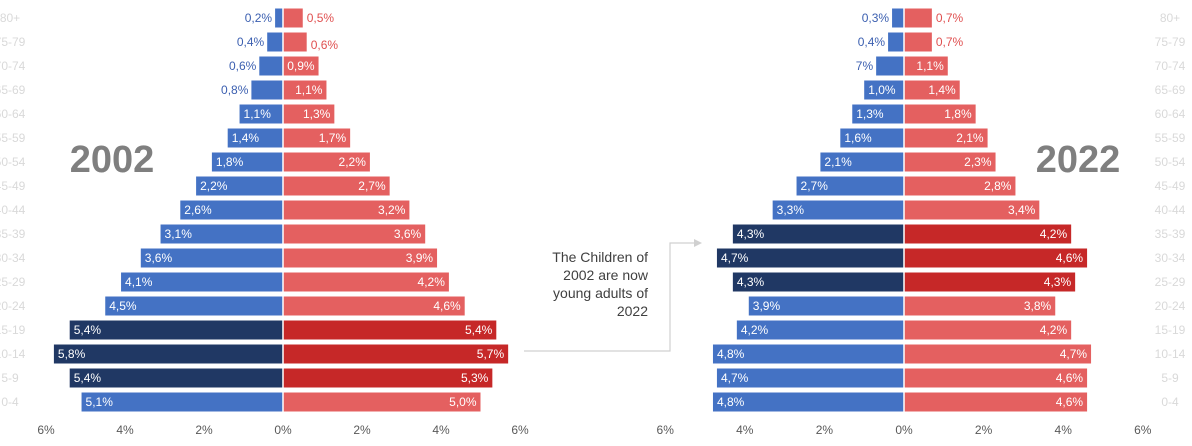 Image resolution: width=1192 pixels, height=446 pixels. I want to click on female-data-label: 2,3%, so click(978, 162).